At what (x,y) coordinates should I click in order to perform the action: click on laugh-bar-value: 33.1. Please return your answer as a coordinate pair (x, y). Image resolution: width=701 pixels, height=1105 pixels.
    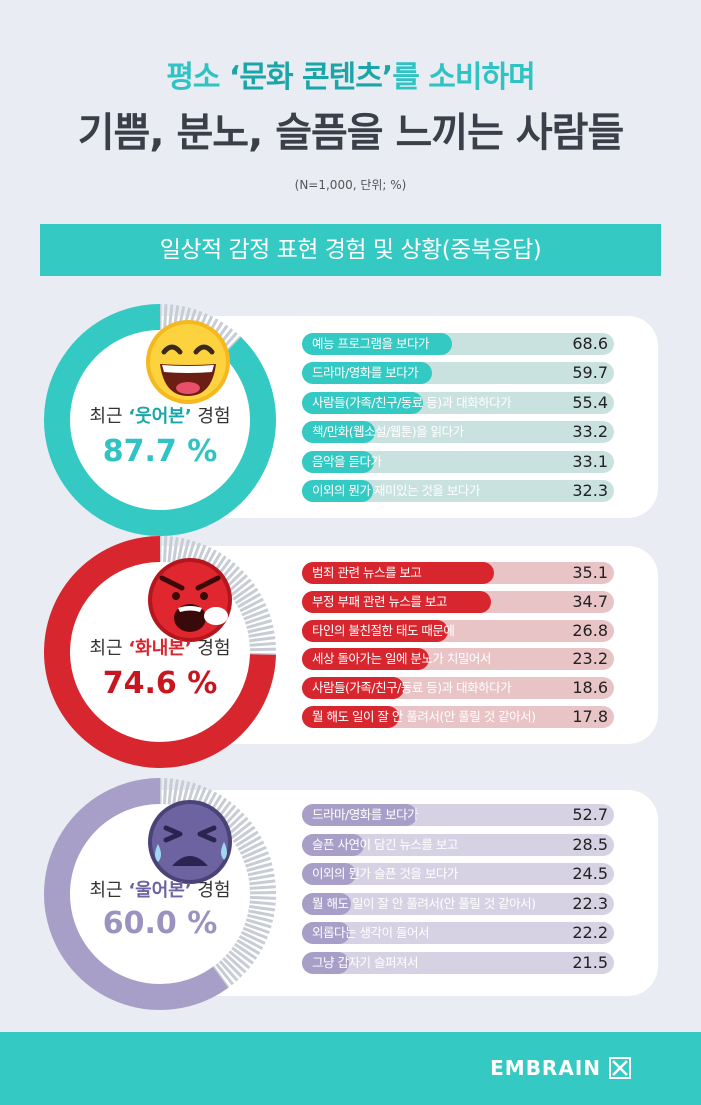
    Looking at the image, I should click on (590, 461).